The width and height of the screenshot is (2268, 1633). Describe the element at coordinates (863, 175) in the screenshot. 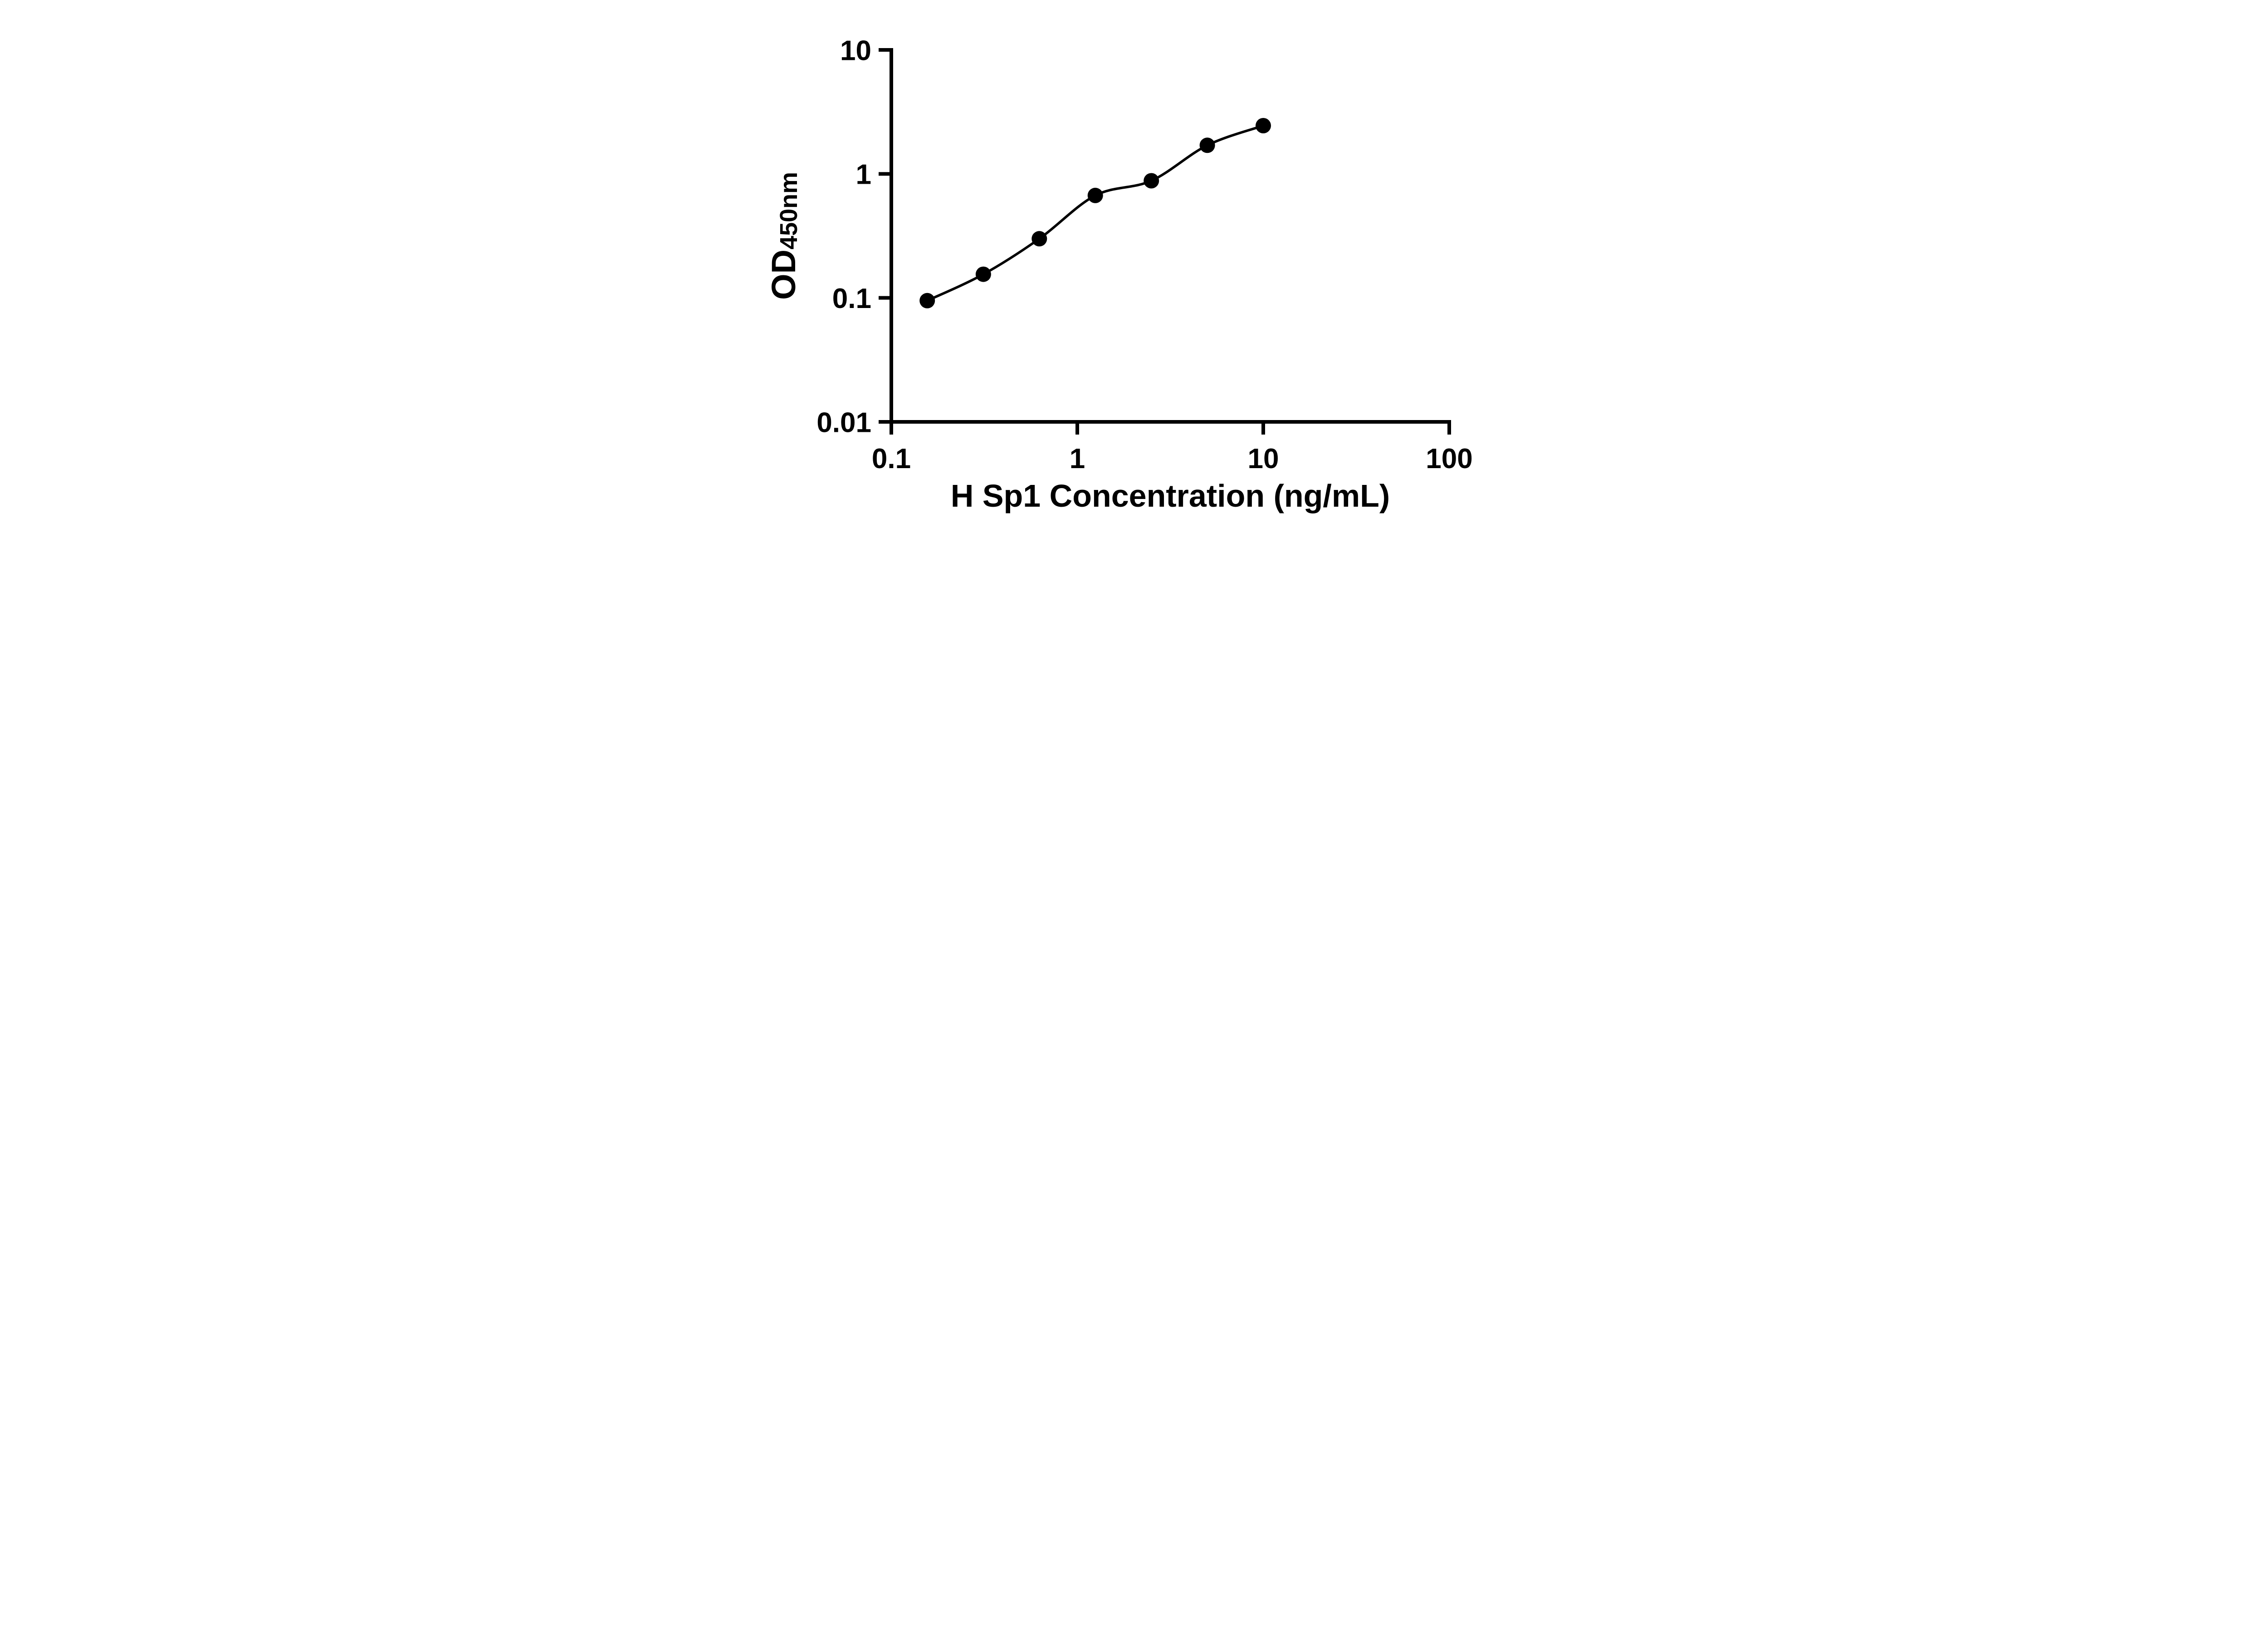

I see `y-axis-tick-label: 1` at that location.